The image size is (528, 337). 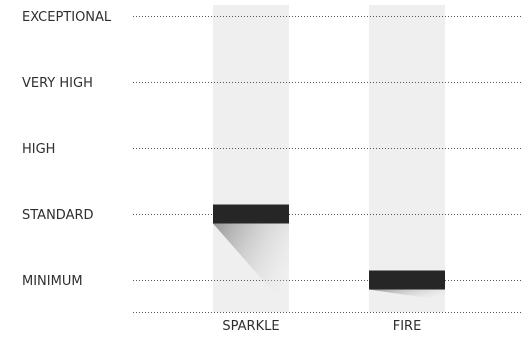 What do you see at coordinates (57, 83) in the screenshot?
I see `level-label-very-high: VERY HIGH` at bounding box center [57, 83].